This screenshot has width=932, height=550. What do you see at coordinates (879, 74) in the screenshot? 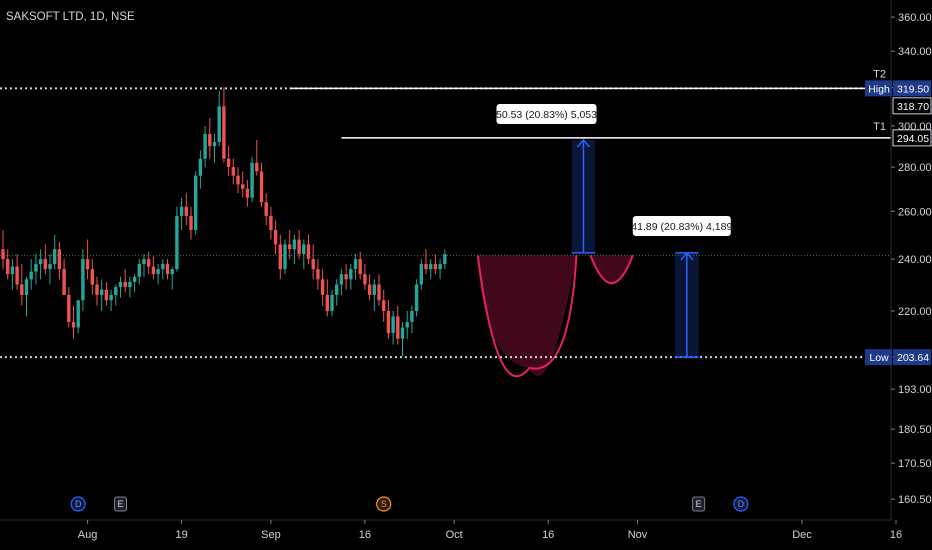
I see `t2-label: T2` at bounding box center [879, 74].